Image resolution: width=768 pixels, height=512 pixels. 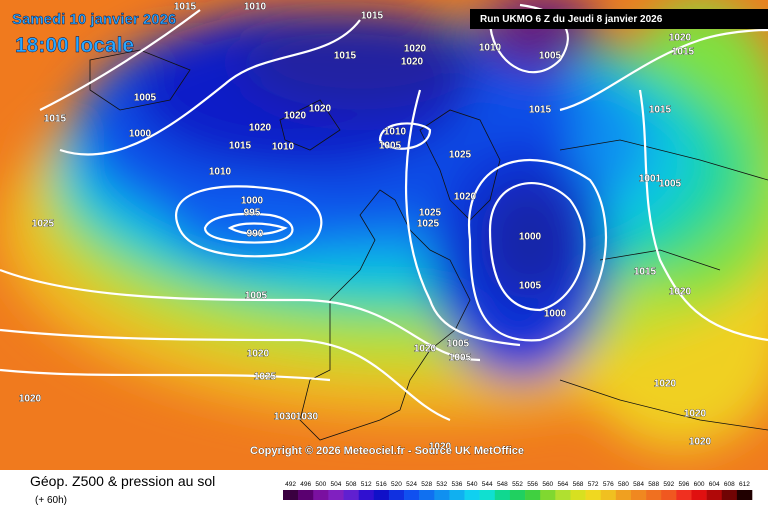 I want to click on isobar-label: 990, so click(x=255, y=234).